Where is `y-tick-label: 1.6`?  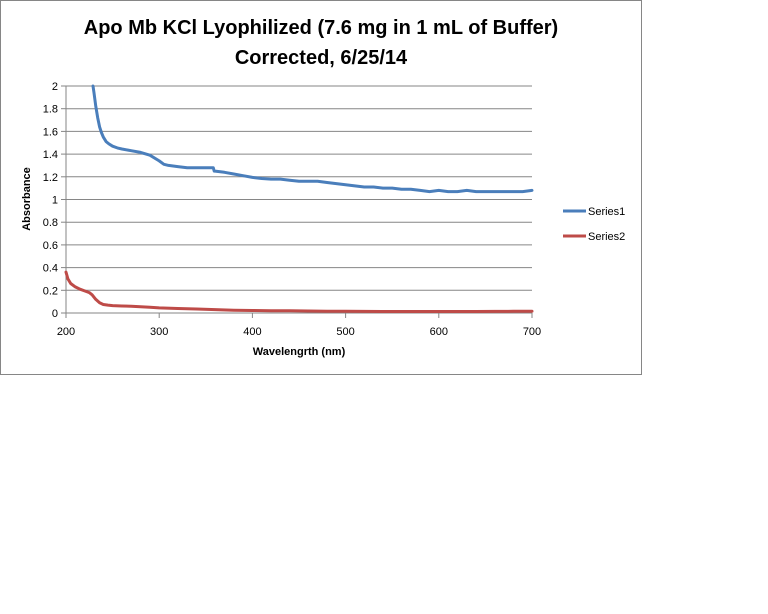
y-tick-label: 1.6 is located at coordinates (50, 132).